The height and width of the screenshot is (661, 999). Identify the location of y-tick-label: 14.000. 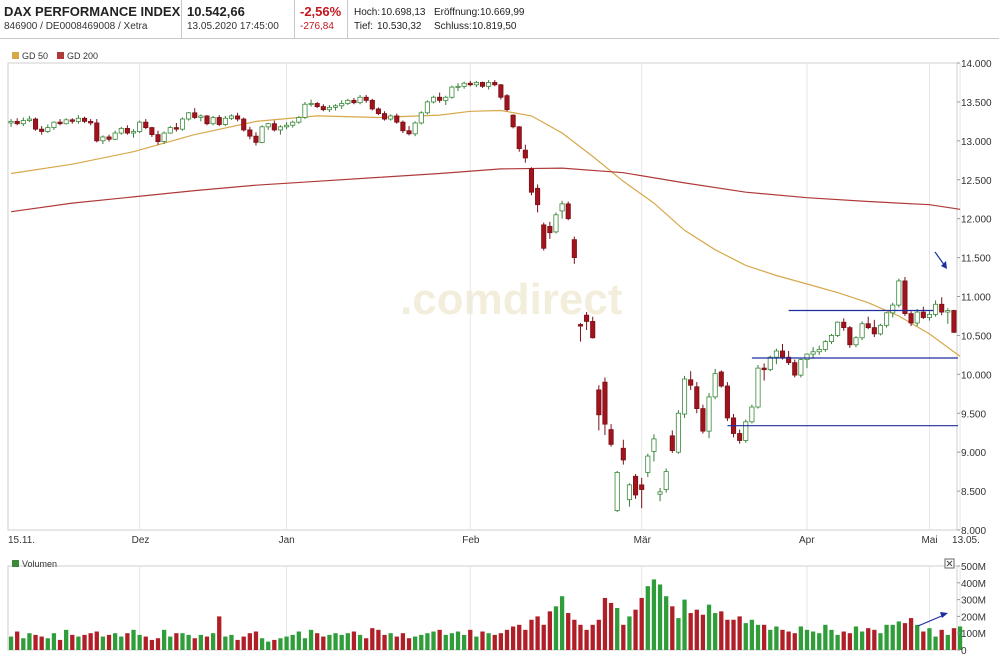
(976, 64).